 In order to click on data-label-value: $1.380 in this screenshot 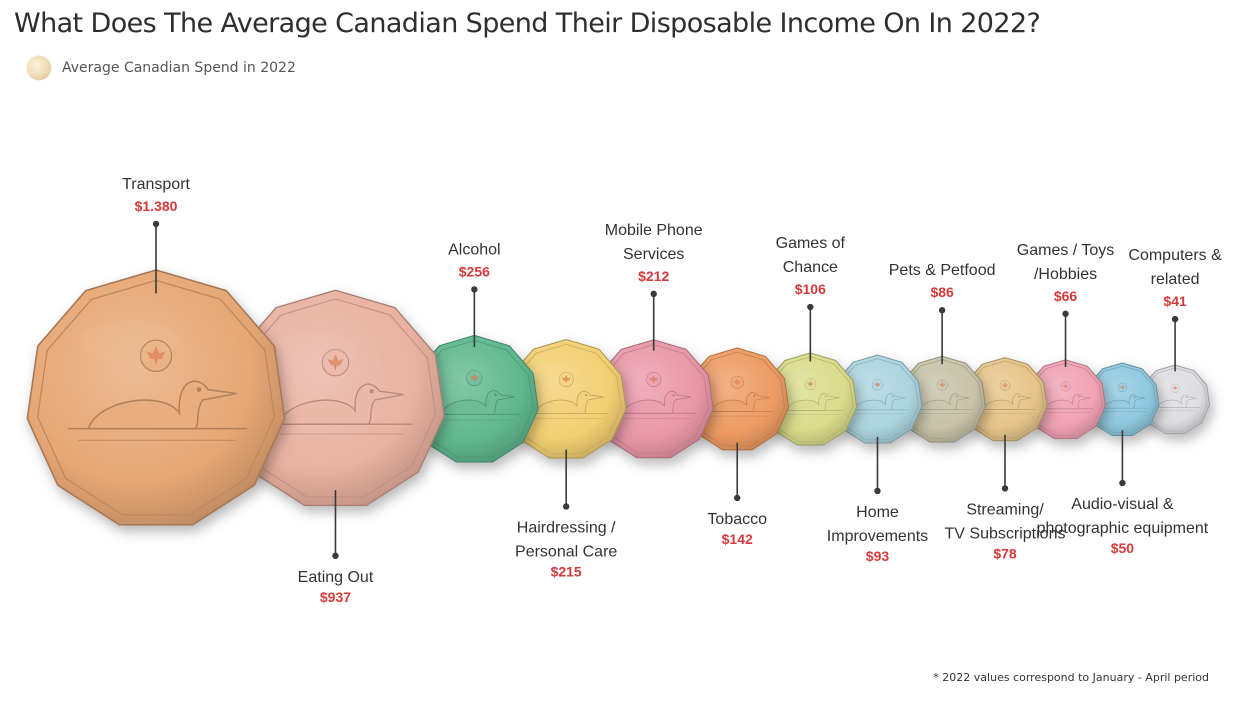, I will do `click(156, 206)`.